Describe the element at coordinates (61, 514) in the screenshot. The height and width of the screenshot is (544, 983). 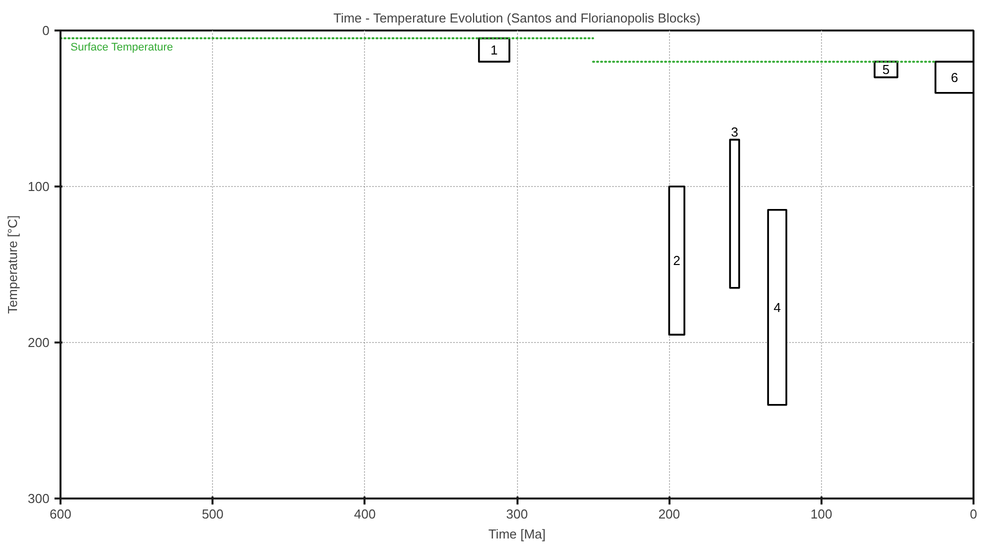
I see `x-tick-label: 600` at that location.